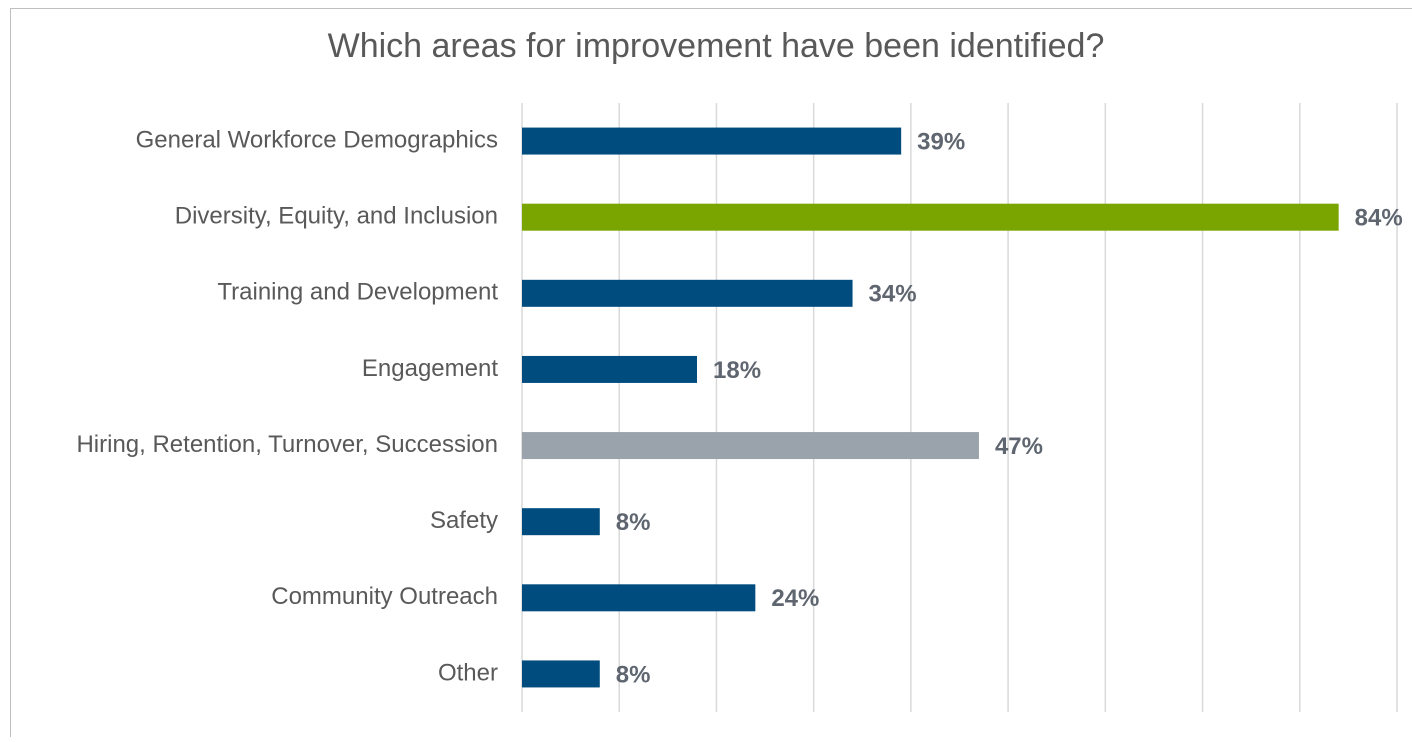 The image size is (1412, 742). Describe the element at coordinates (384, 596) in the screenshot. I see `y-tick-label: Community Outreach` at that location.